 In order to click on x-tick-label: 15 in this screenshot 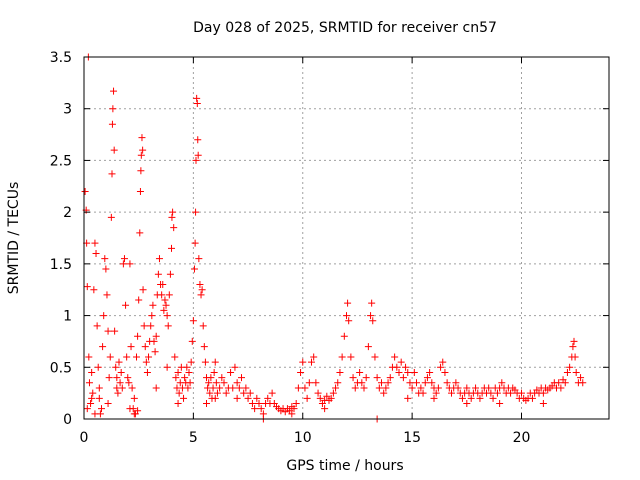, I will do `click(412, 438)`.